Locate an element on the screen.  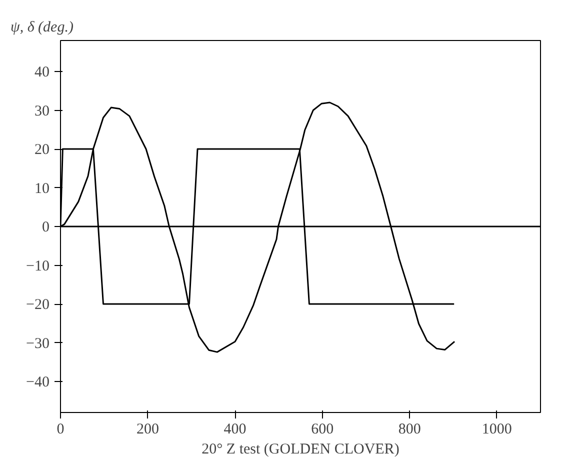
y-tick-label: −20 is located at coordinates (38, 305).